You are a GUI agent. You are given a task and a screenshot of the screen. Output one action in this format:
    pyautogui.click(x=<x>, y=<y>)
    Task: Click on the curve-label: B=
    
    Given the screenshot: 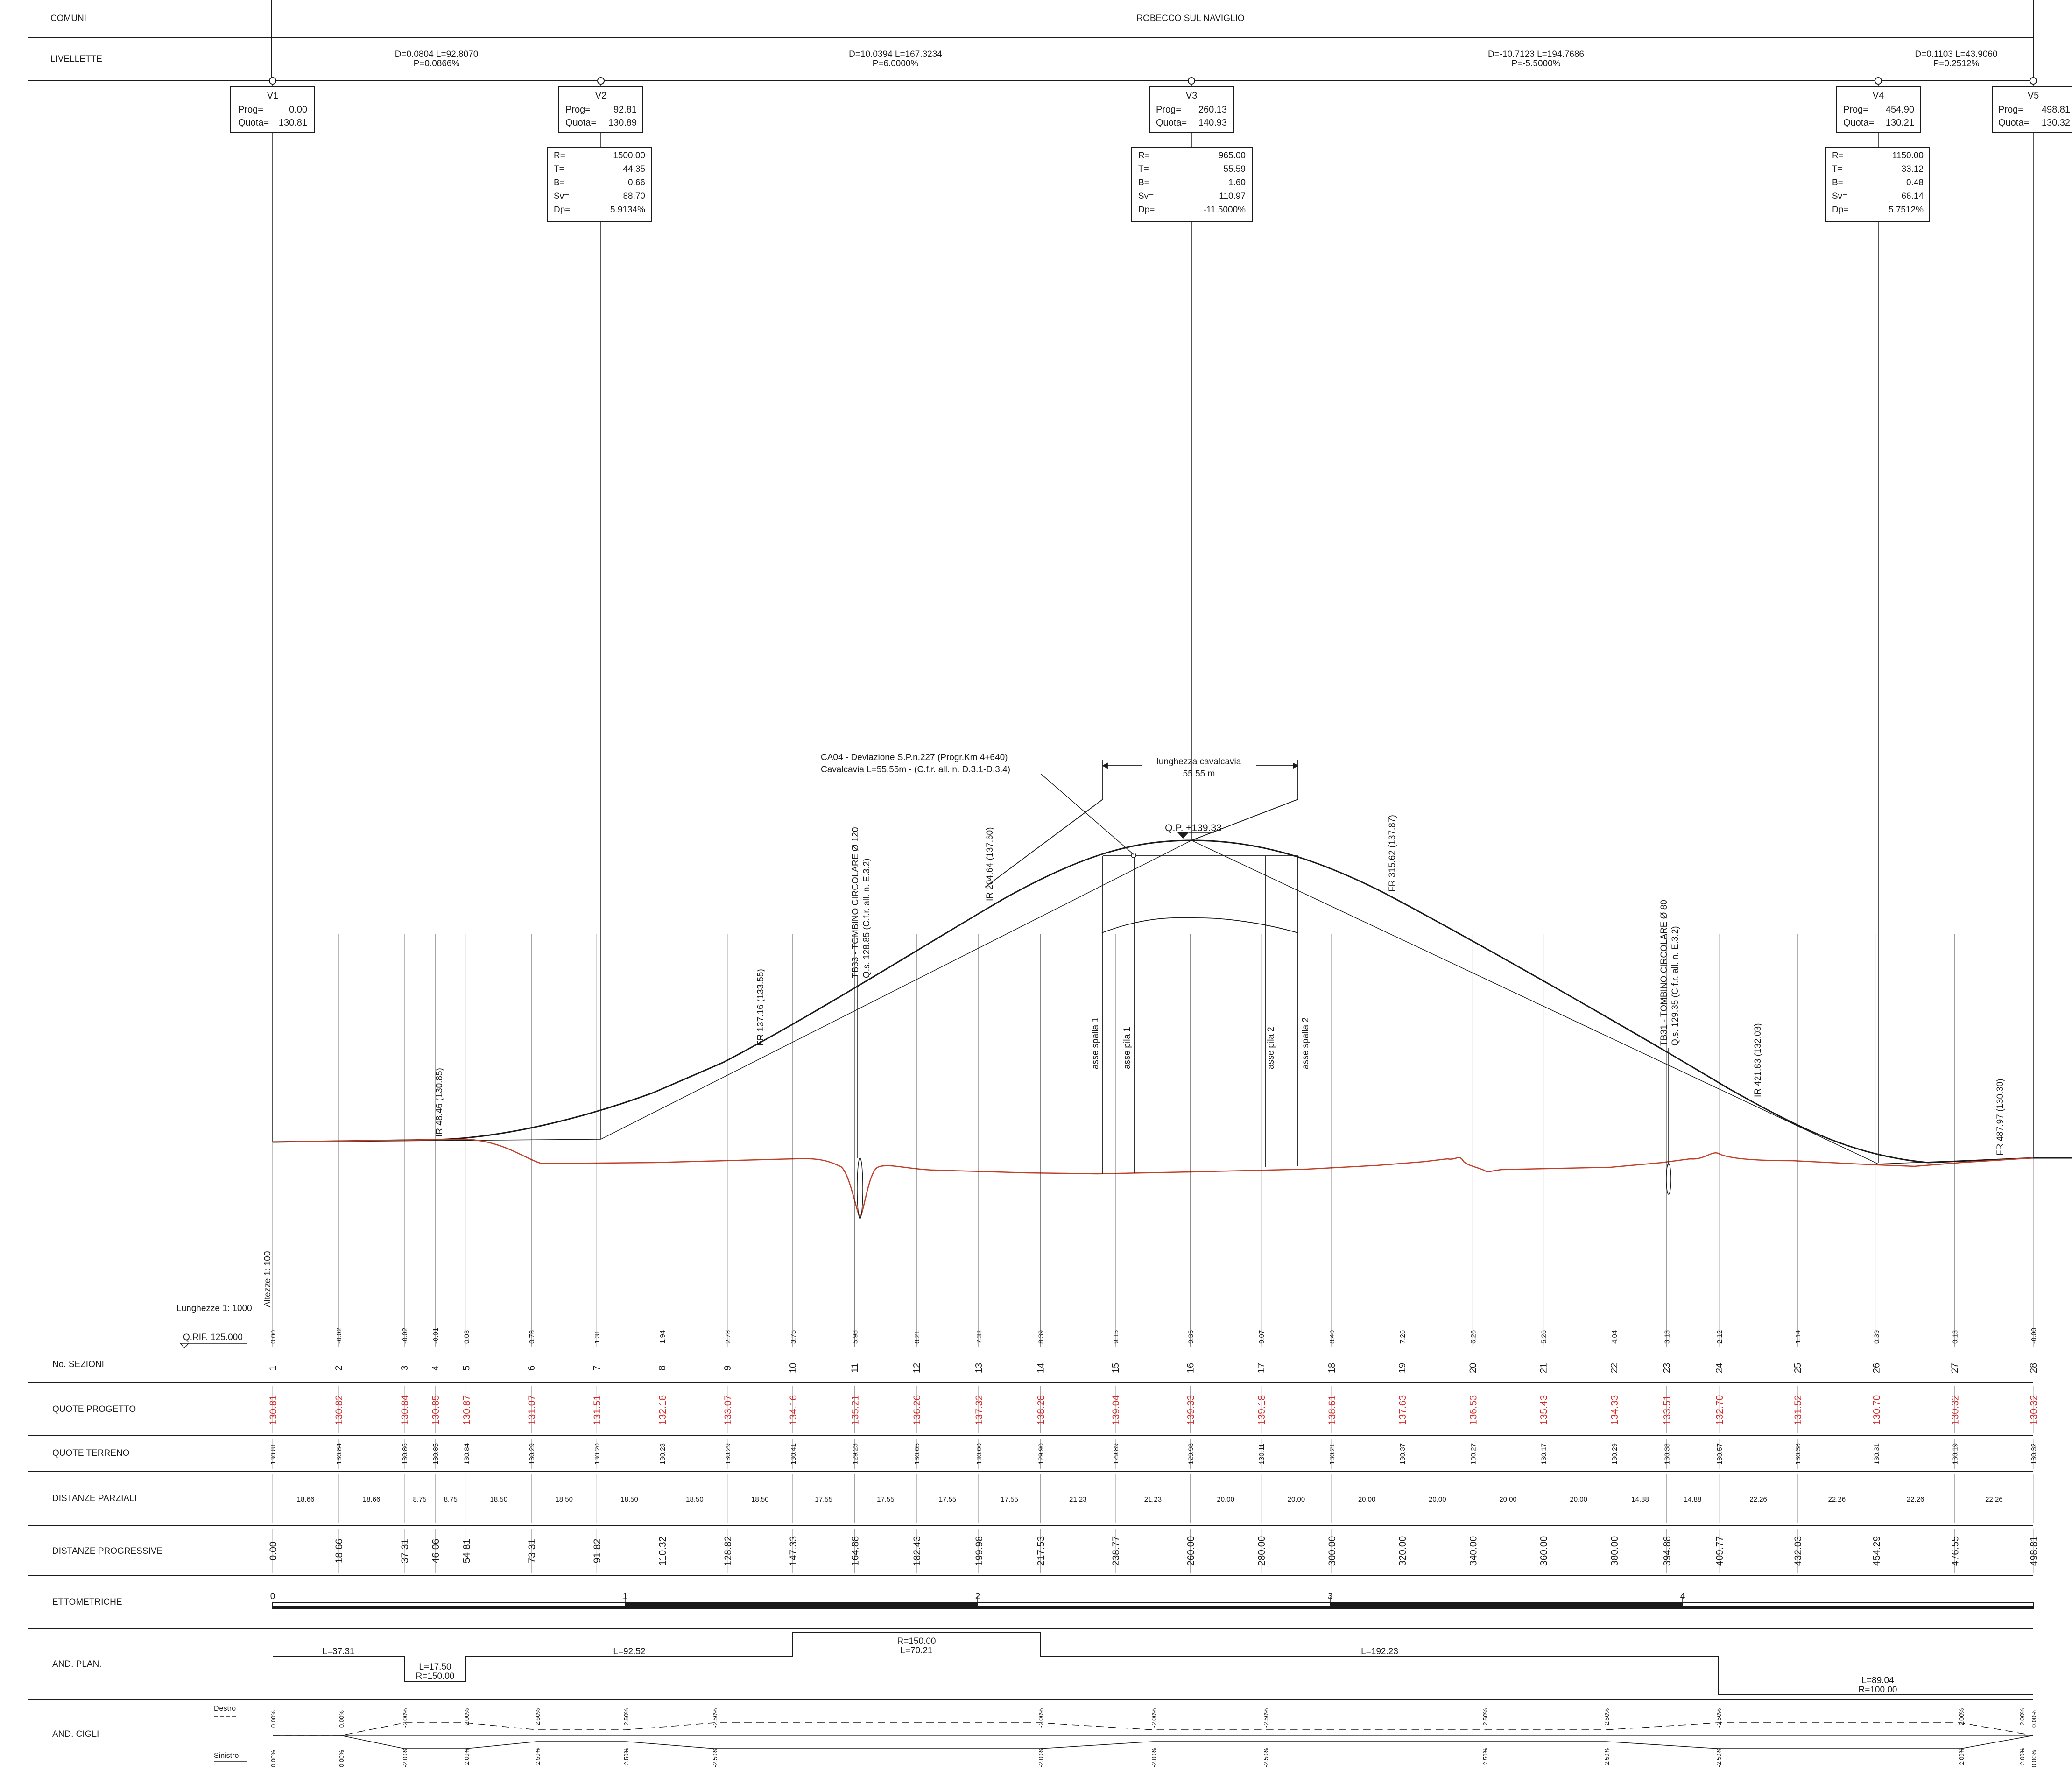 What is the action you would take?
    pyautogui.click(x=1837, y=183)
    